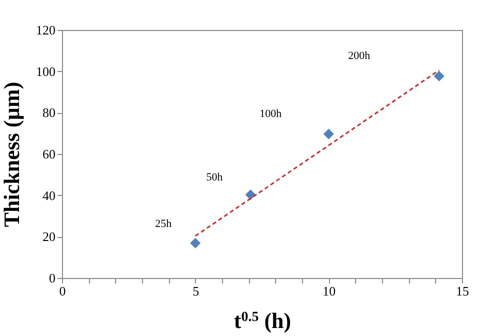 The height and width of the screenshot is (336, 492). Describe the element at coordinates (271, 114) in the screenshot. I see `annotation: 100h` at that location.